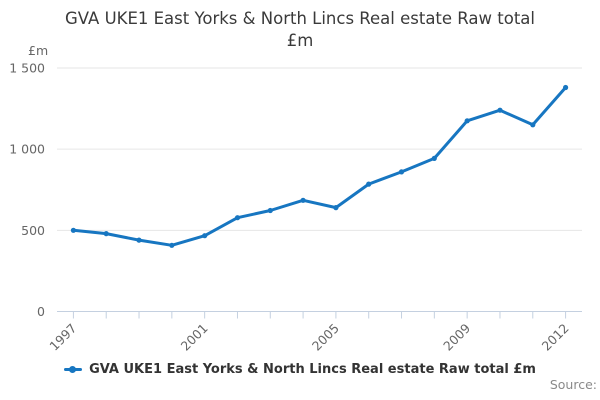 This screenshot has width=600, height=400. What do you see at coordinates (573, 384) in the screenshot?
I see `source-label: Source:` at bounding box center [573, 384].